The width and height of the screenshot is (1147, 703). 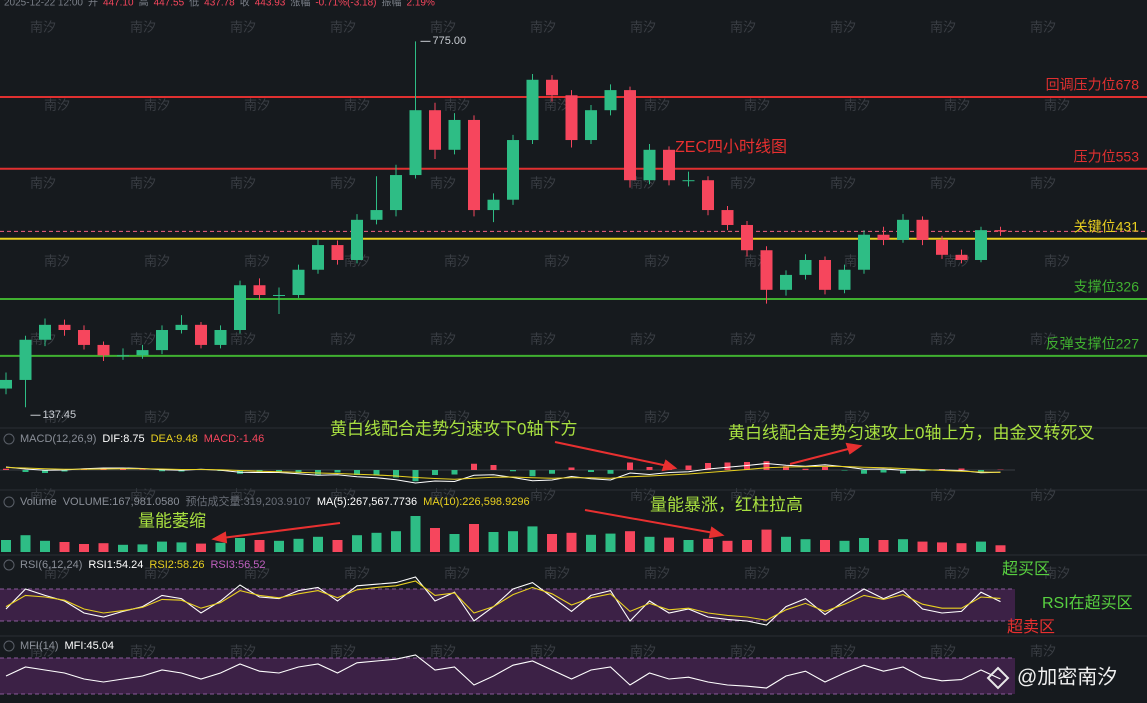 What do you see at coordinates (174, 439) in the screenshot?
I see `legend-text: DEA:9.48` at bounding box center [174, 439].